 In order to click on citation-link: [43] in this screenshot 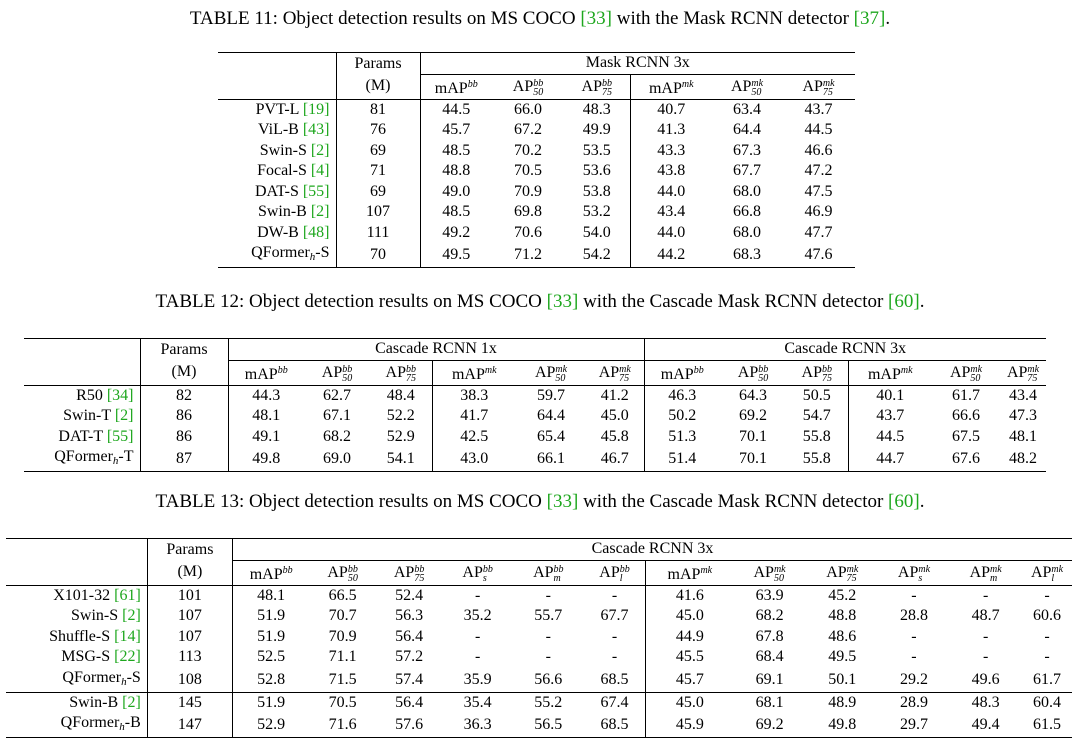, I will do `click(316, 130)`.